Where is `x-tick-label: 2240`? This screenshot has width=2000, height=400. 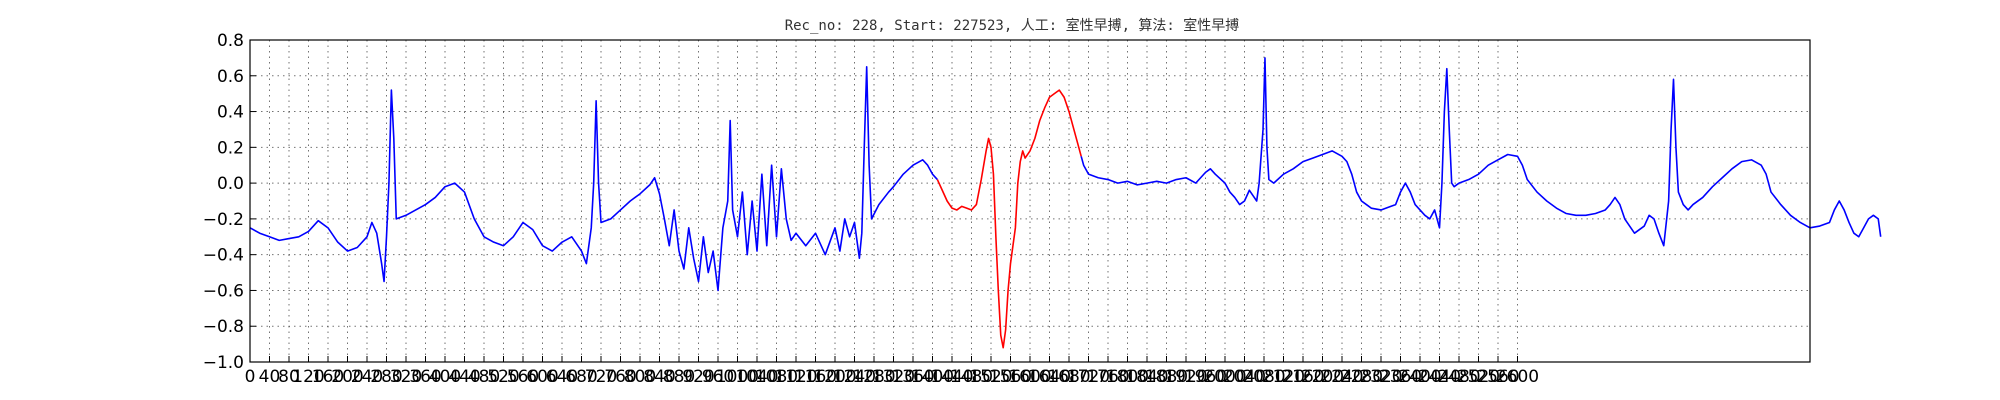 x-tick-label: 2240 is located at coordinates (1341, 377).